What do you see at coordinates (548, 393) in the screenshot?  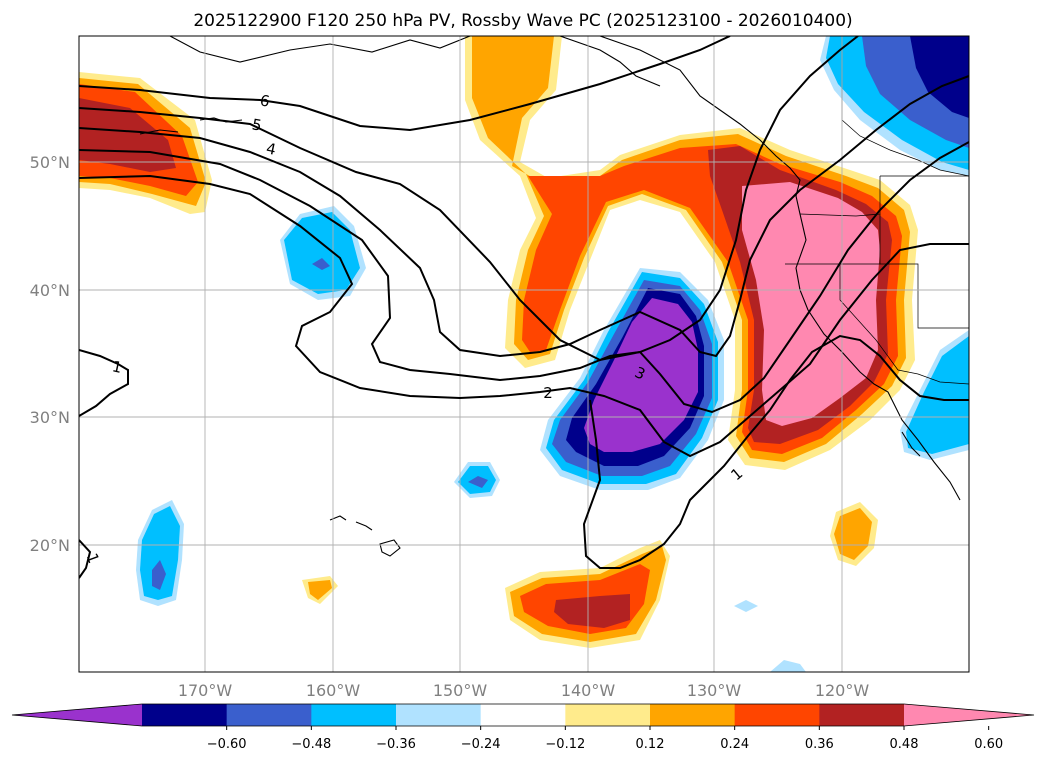 I see `contour-label: 2` at bounding box center [548, 393].